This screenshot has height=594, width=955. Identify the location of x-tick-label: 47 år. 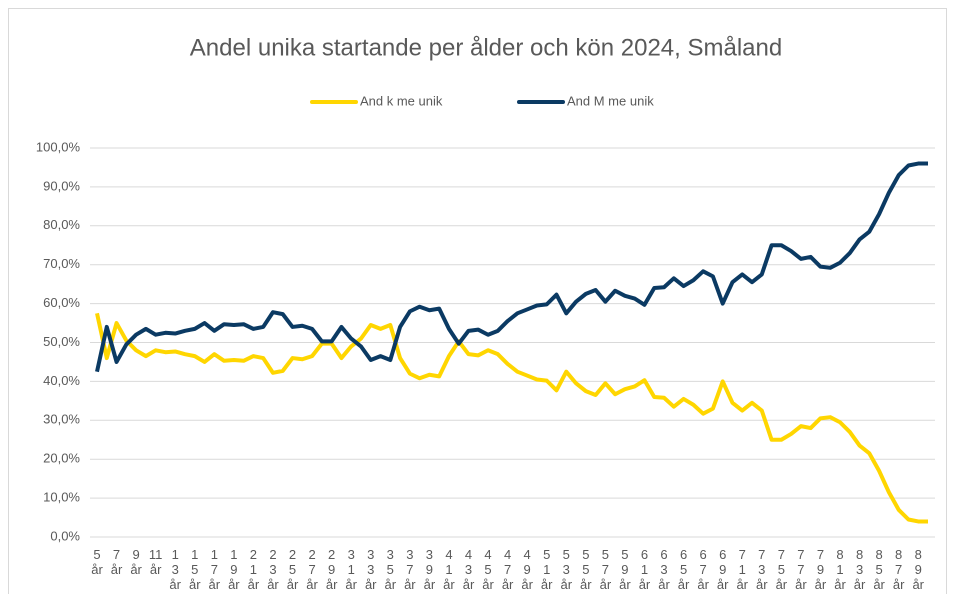
(507, 569).